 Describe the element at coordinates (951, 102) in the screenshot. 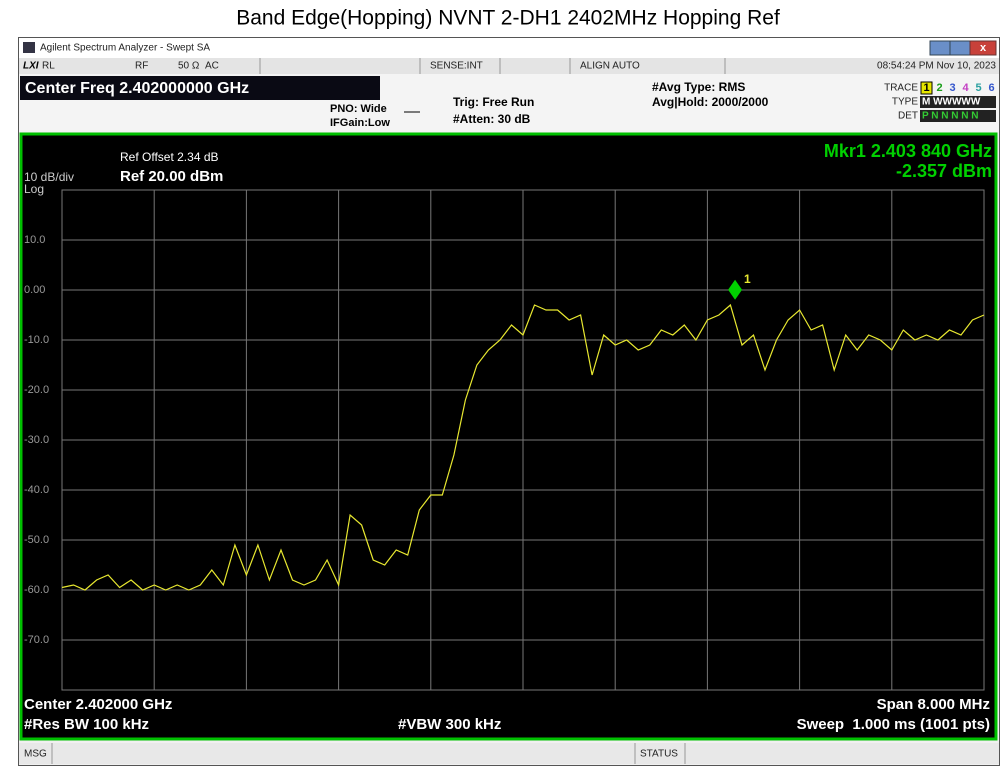

I see `type-value: M WWWWW` at that location.